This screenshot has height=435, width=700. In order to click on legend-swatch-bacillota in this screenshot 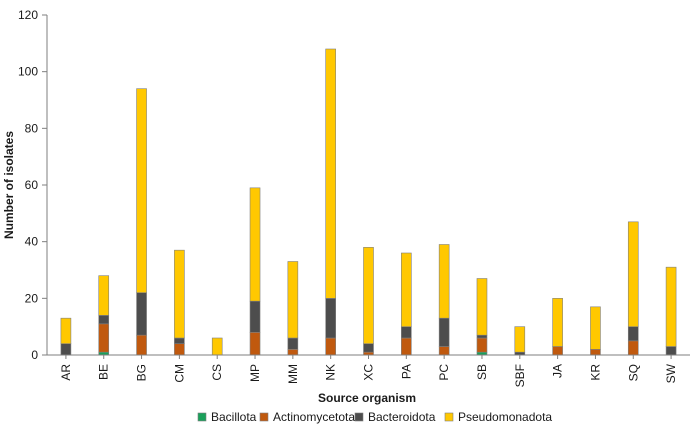, I will do `click(202, 417)`.